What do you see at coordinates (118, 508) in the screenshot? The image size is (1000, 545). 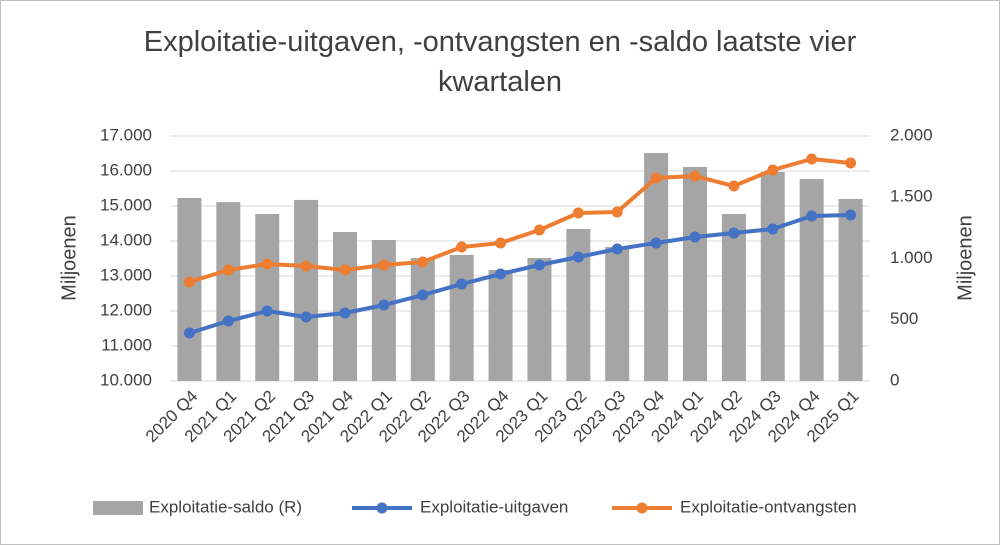 I see `legend-swatch` at bounding box center [118, 508].